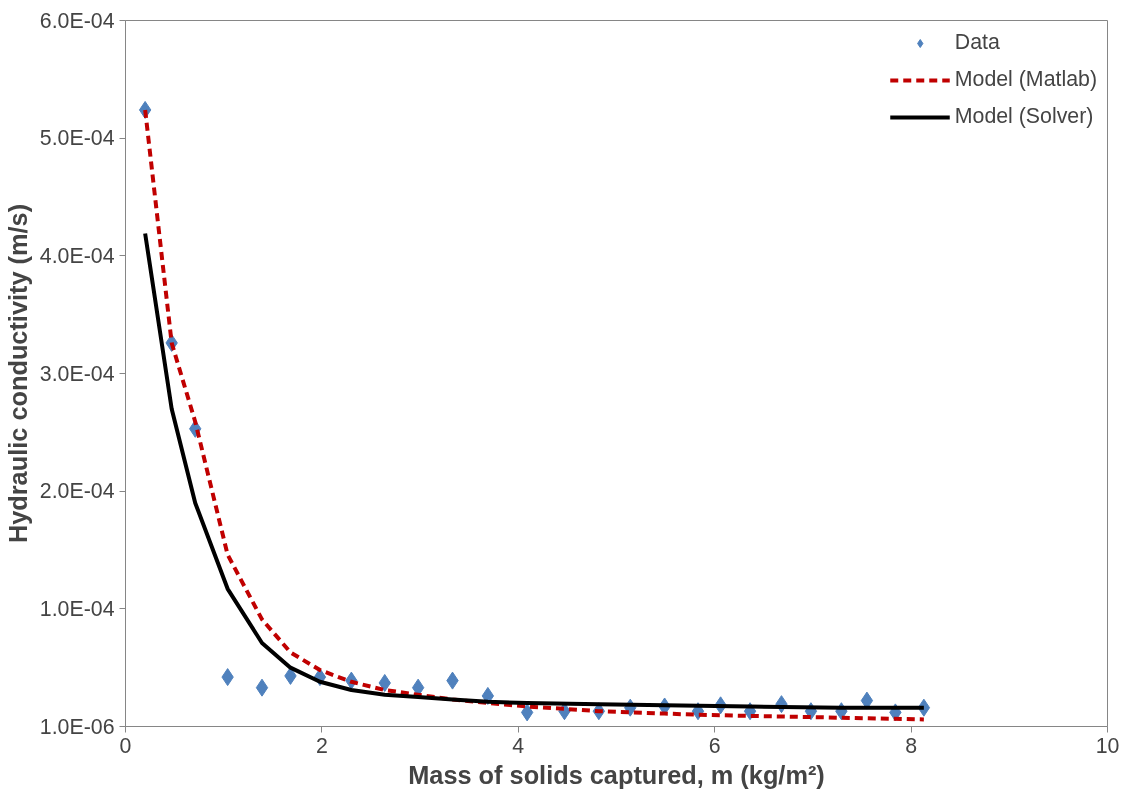 This screenshot has width=1132, height=791. Describe the element at coordinates (77, 726) in the screenshot. I see `y-tick-label: 1.0E-06` at that location.